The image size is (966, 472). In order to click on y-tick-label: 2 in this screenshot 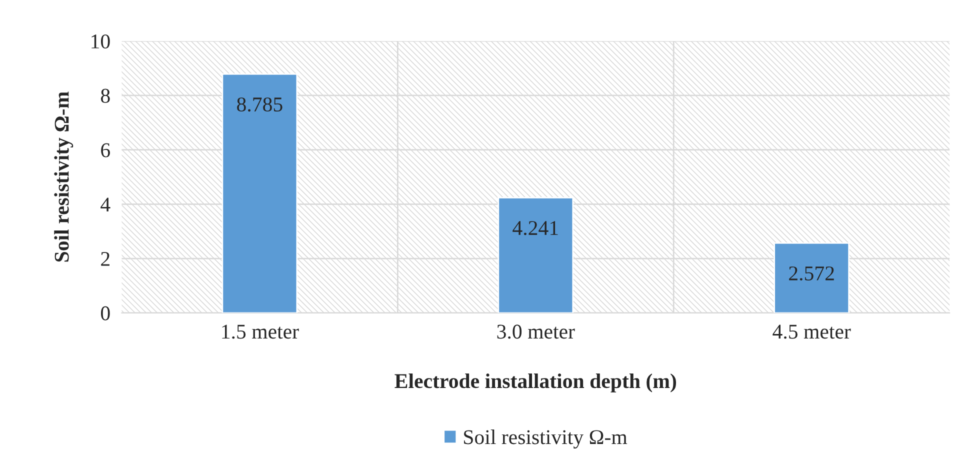, I will do `click(105, 259)`.